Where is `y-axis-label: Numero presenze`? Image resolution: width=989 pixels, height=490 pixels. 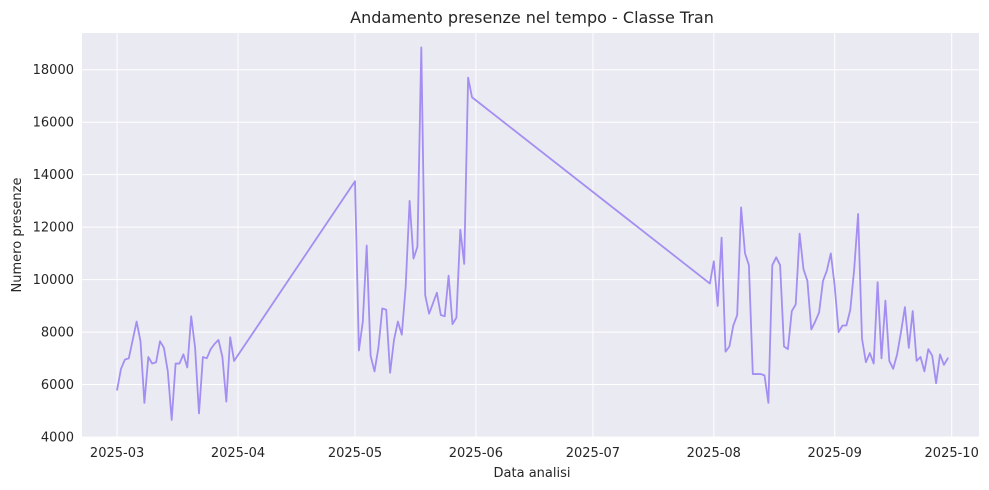
y-axis-label: Numero presenze is located at coordinates (17, 235).